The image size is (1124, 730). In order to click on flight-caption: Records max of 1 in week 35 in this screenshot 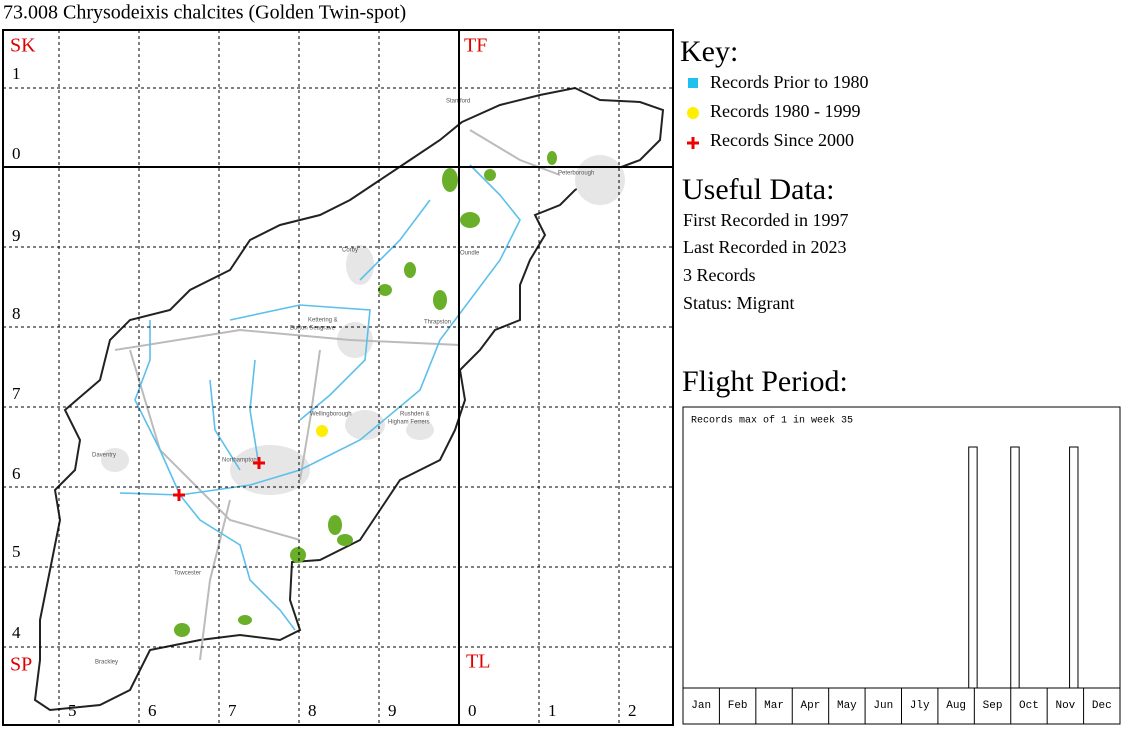, I will do `click(772, 421)`.